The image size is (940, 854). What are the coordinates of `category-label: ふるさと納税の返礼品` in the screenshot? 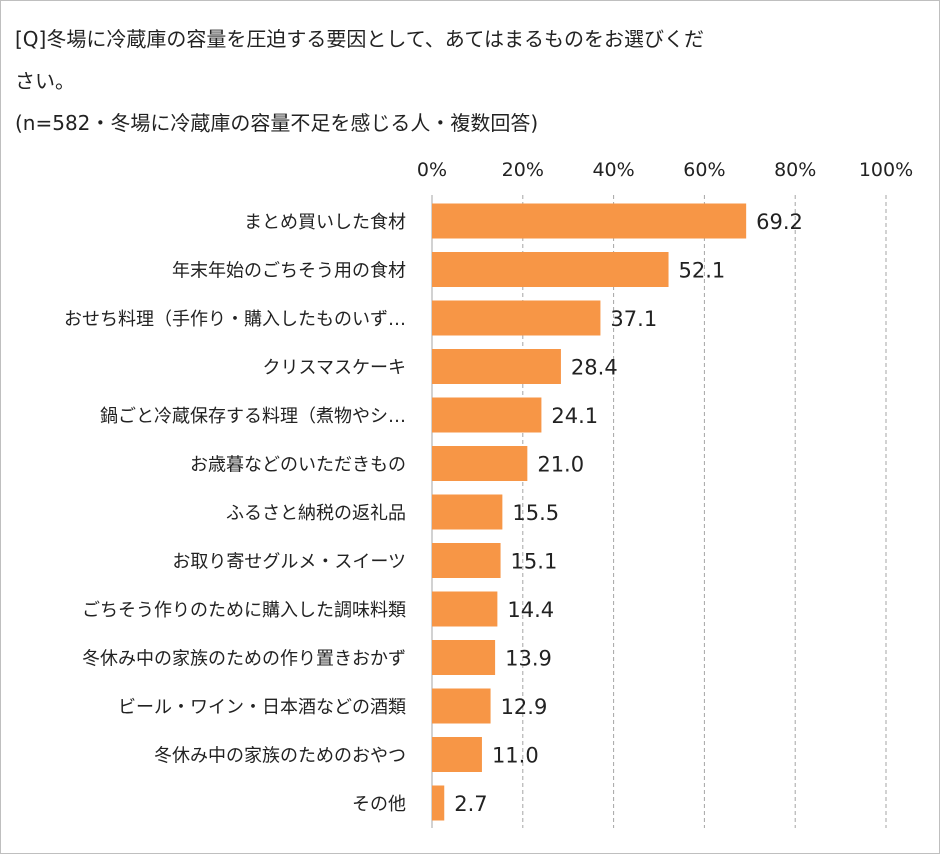 It's located at (316, 513).